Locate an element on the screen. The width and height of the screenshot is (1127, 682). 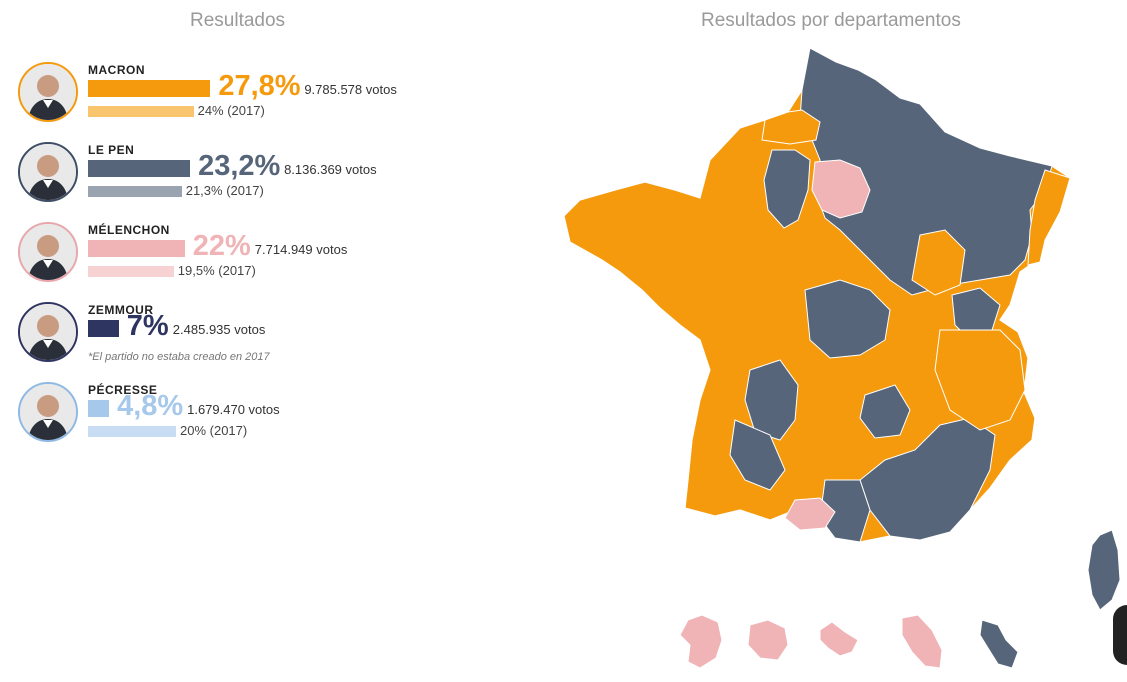
le-pen-portrait is located at coordinates (48, 172).